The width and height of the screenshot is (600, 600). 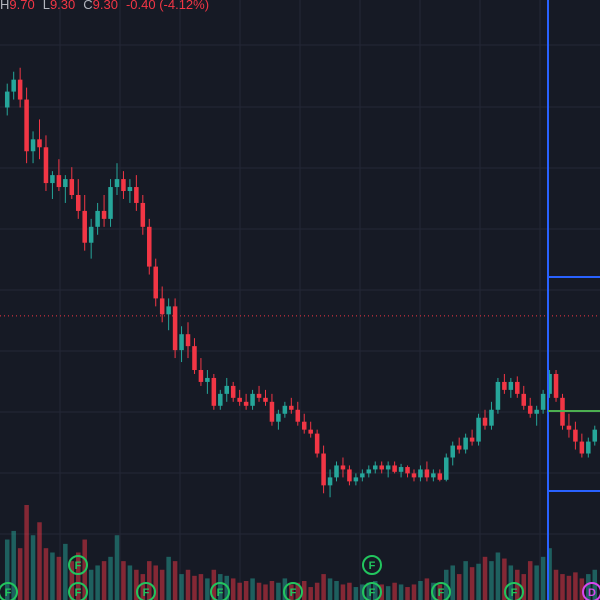 What do you see at coordinates (300, 577) in the screenshot?
I see `event-markers: F F F F F F F F F F D` at bounding box center [300, 577].